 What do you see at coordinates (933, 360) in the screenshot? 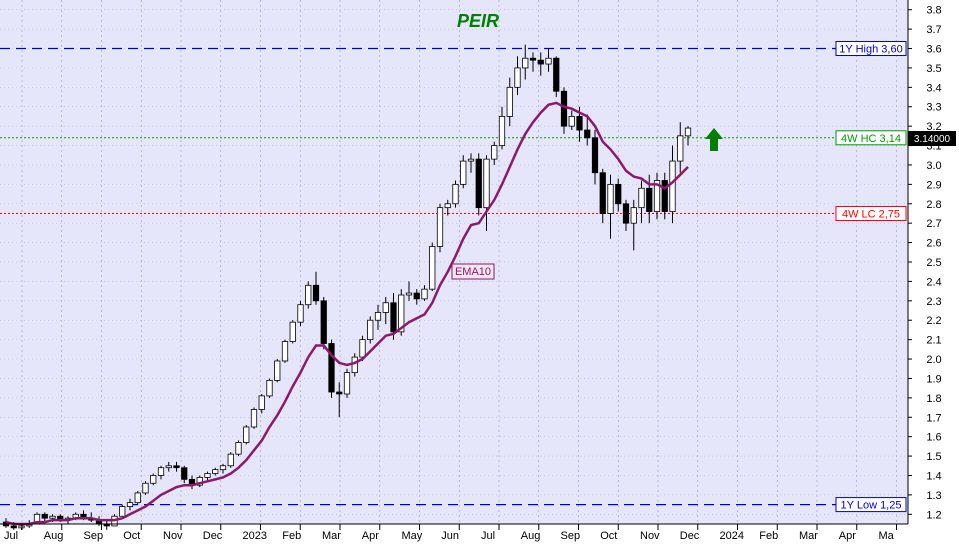
I see `y-tick-label: 2.0` at bounding box center [933, 360].